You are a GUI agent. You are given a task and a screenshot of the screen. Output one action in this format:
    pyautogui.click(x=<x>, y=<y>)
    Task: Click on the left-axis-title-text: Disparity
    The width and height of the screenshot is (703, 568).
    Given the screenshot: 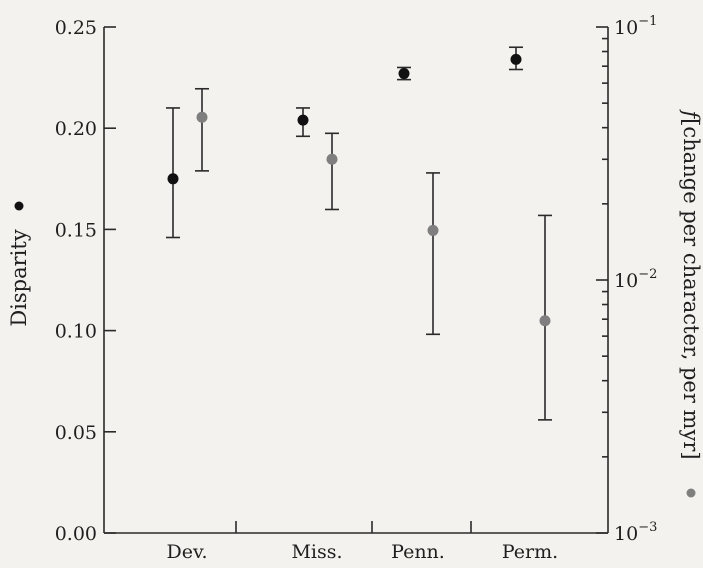 What is the action you would take?
    pyautogui.click(x=19, y=277)
    